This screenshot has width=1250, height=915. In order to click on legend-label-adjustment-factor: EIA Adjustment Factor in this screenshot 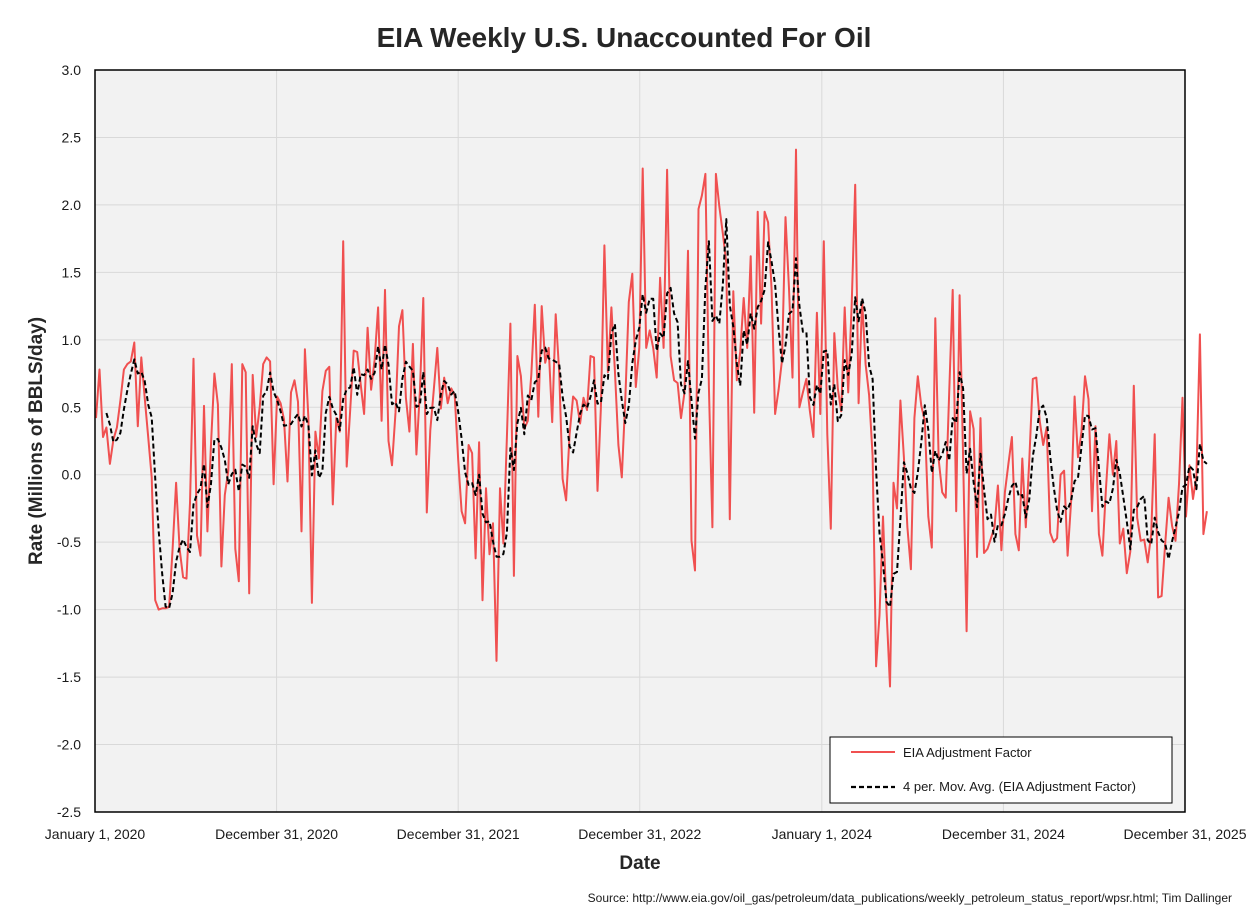, I will do `click(967, 752)`.